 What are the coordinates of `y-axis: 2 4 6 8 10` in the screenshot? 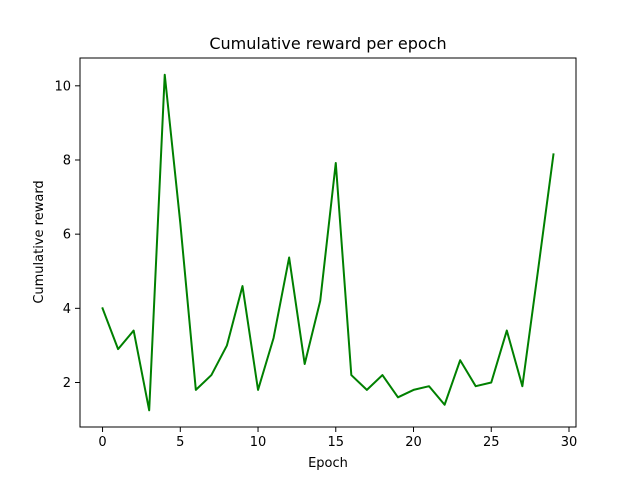 It's located at (67, 235).